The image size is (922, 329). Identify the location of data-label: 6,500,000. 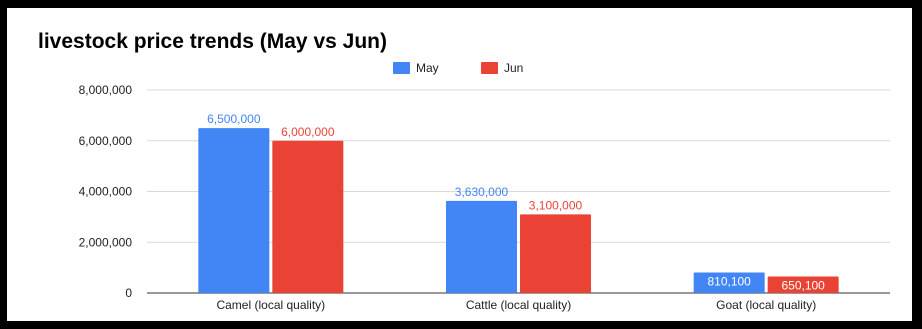
(234, 119).